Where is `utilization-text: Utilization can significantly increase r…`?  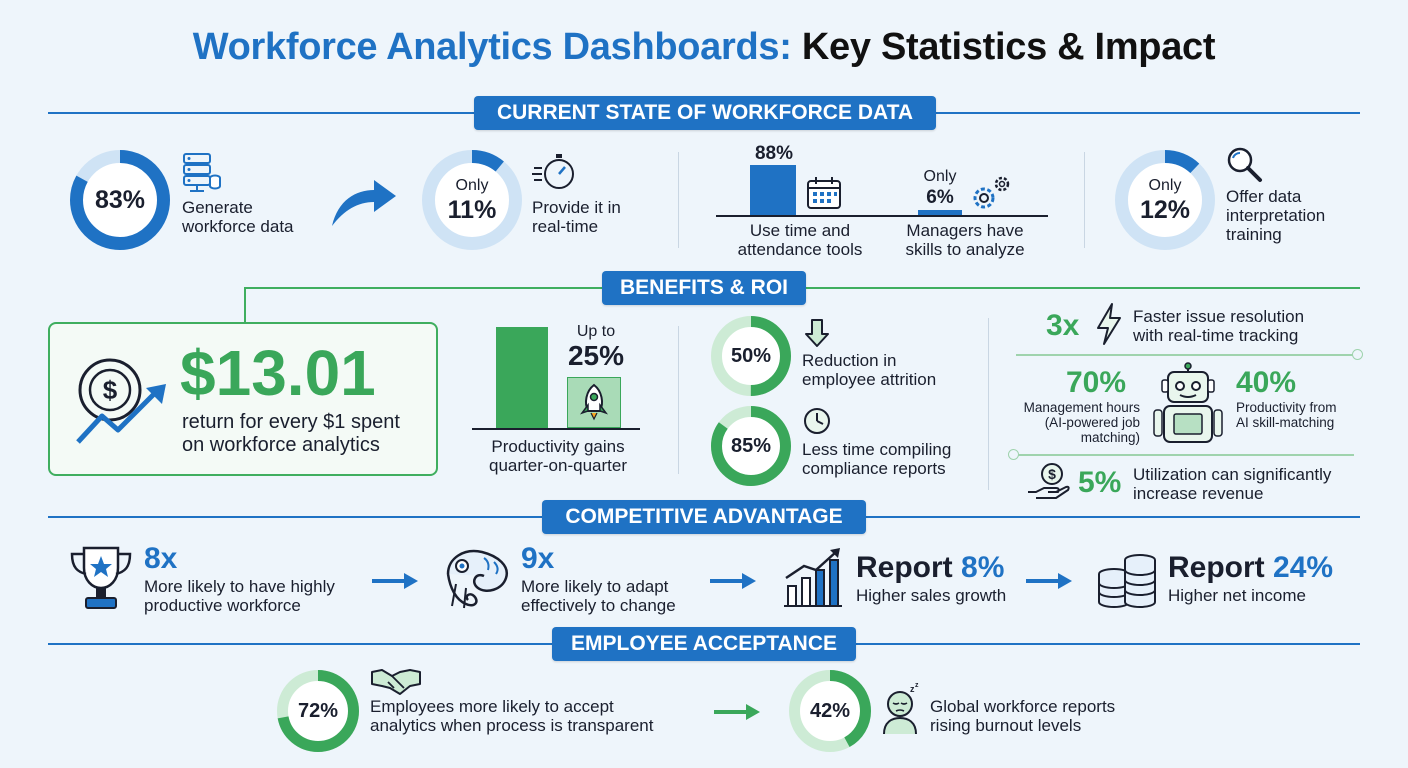
utilization-text: Utilization can significantly increase r… is located at coordinates (1232, 484).